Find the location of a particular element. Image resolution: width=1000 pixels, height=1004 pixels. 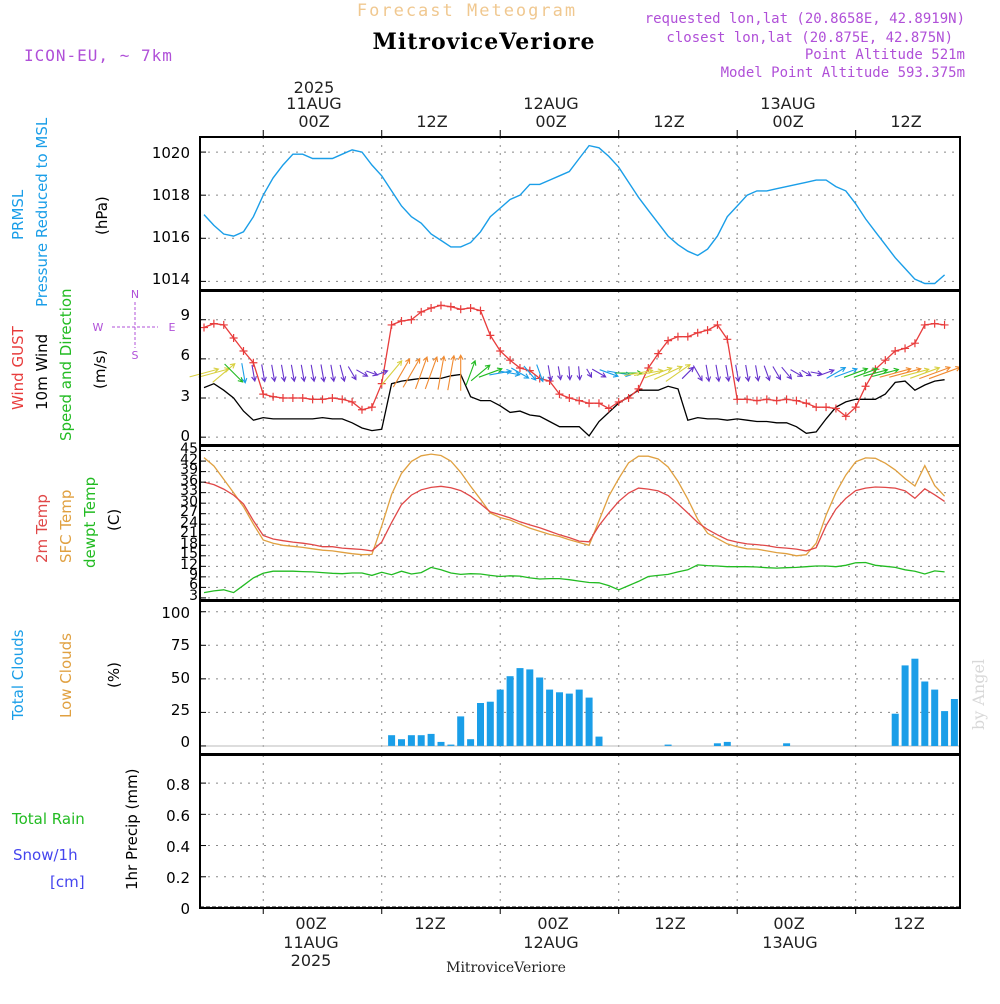

pressure-frame is located at coordinates (580, 213).